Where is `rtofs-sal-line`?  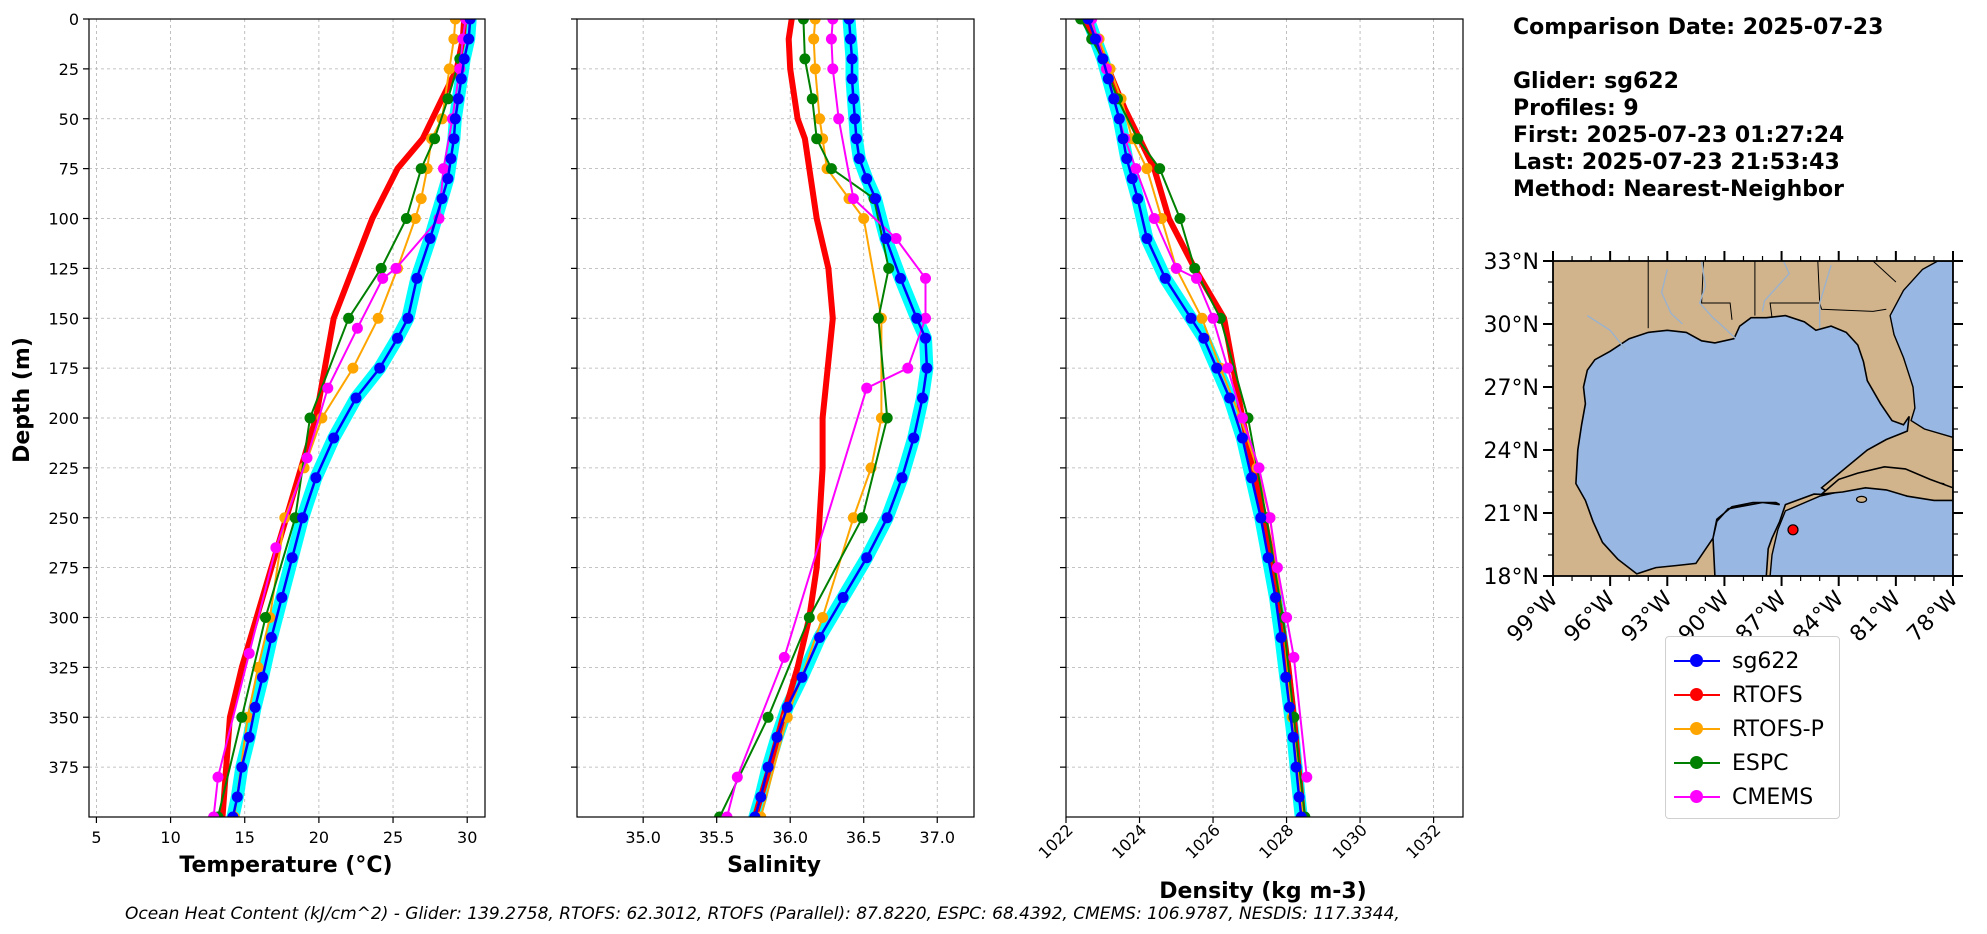
rtofs-sal-line is located at coordinates (794, 418).